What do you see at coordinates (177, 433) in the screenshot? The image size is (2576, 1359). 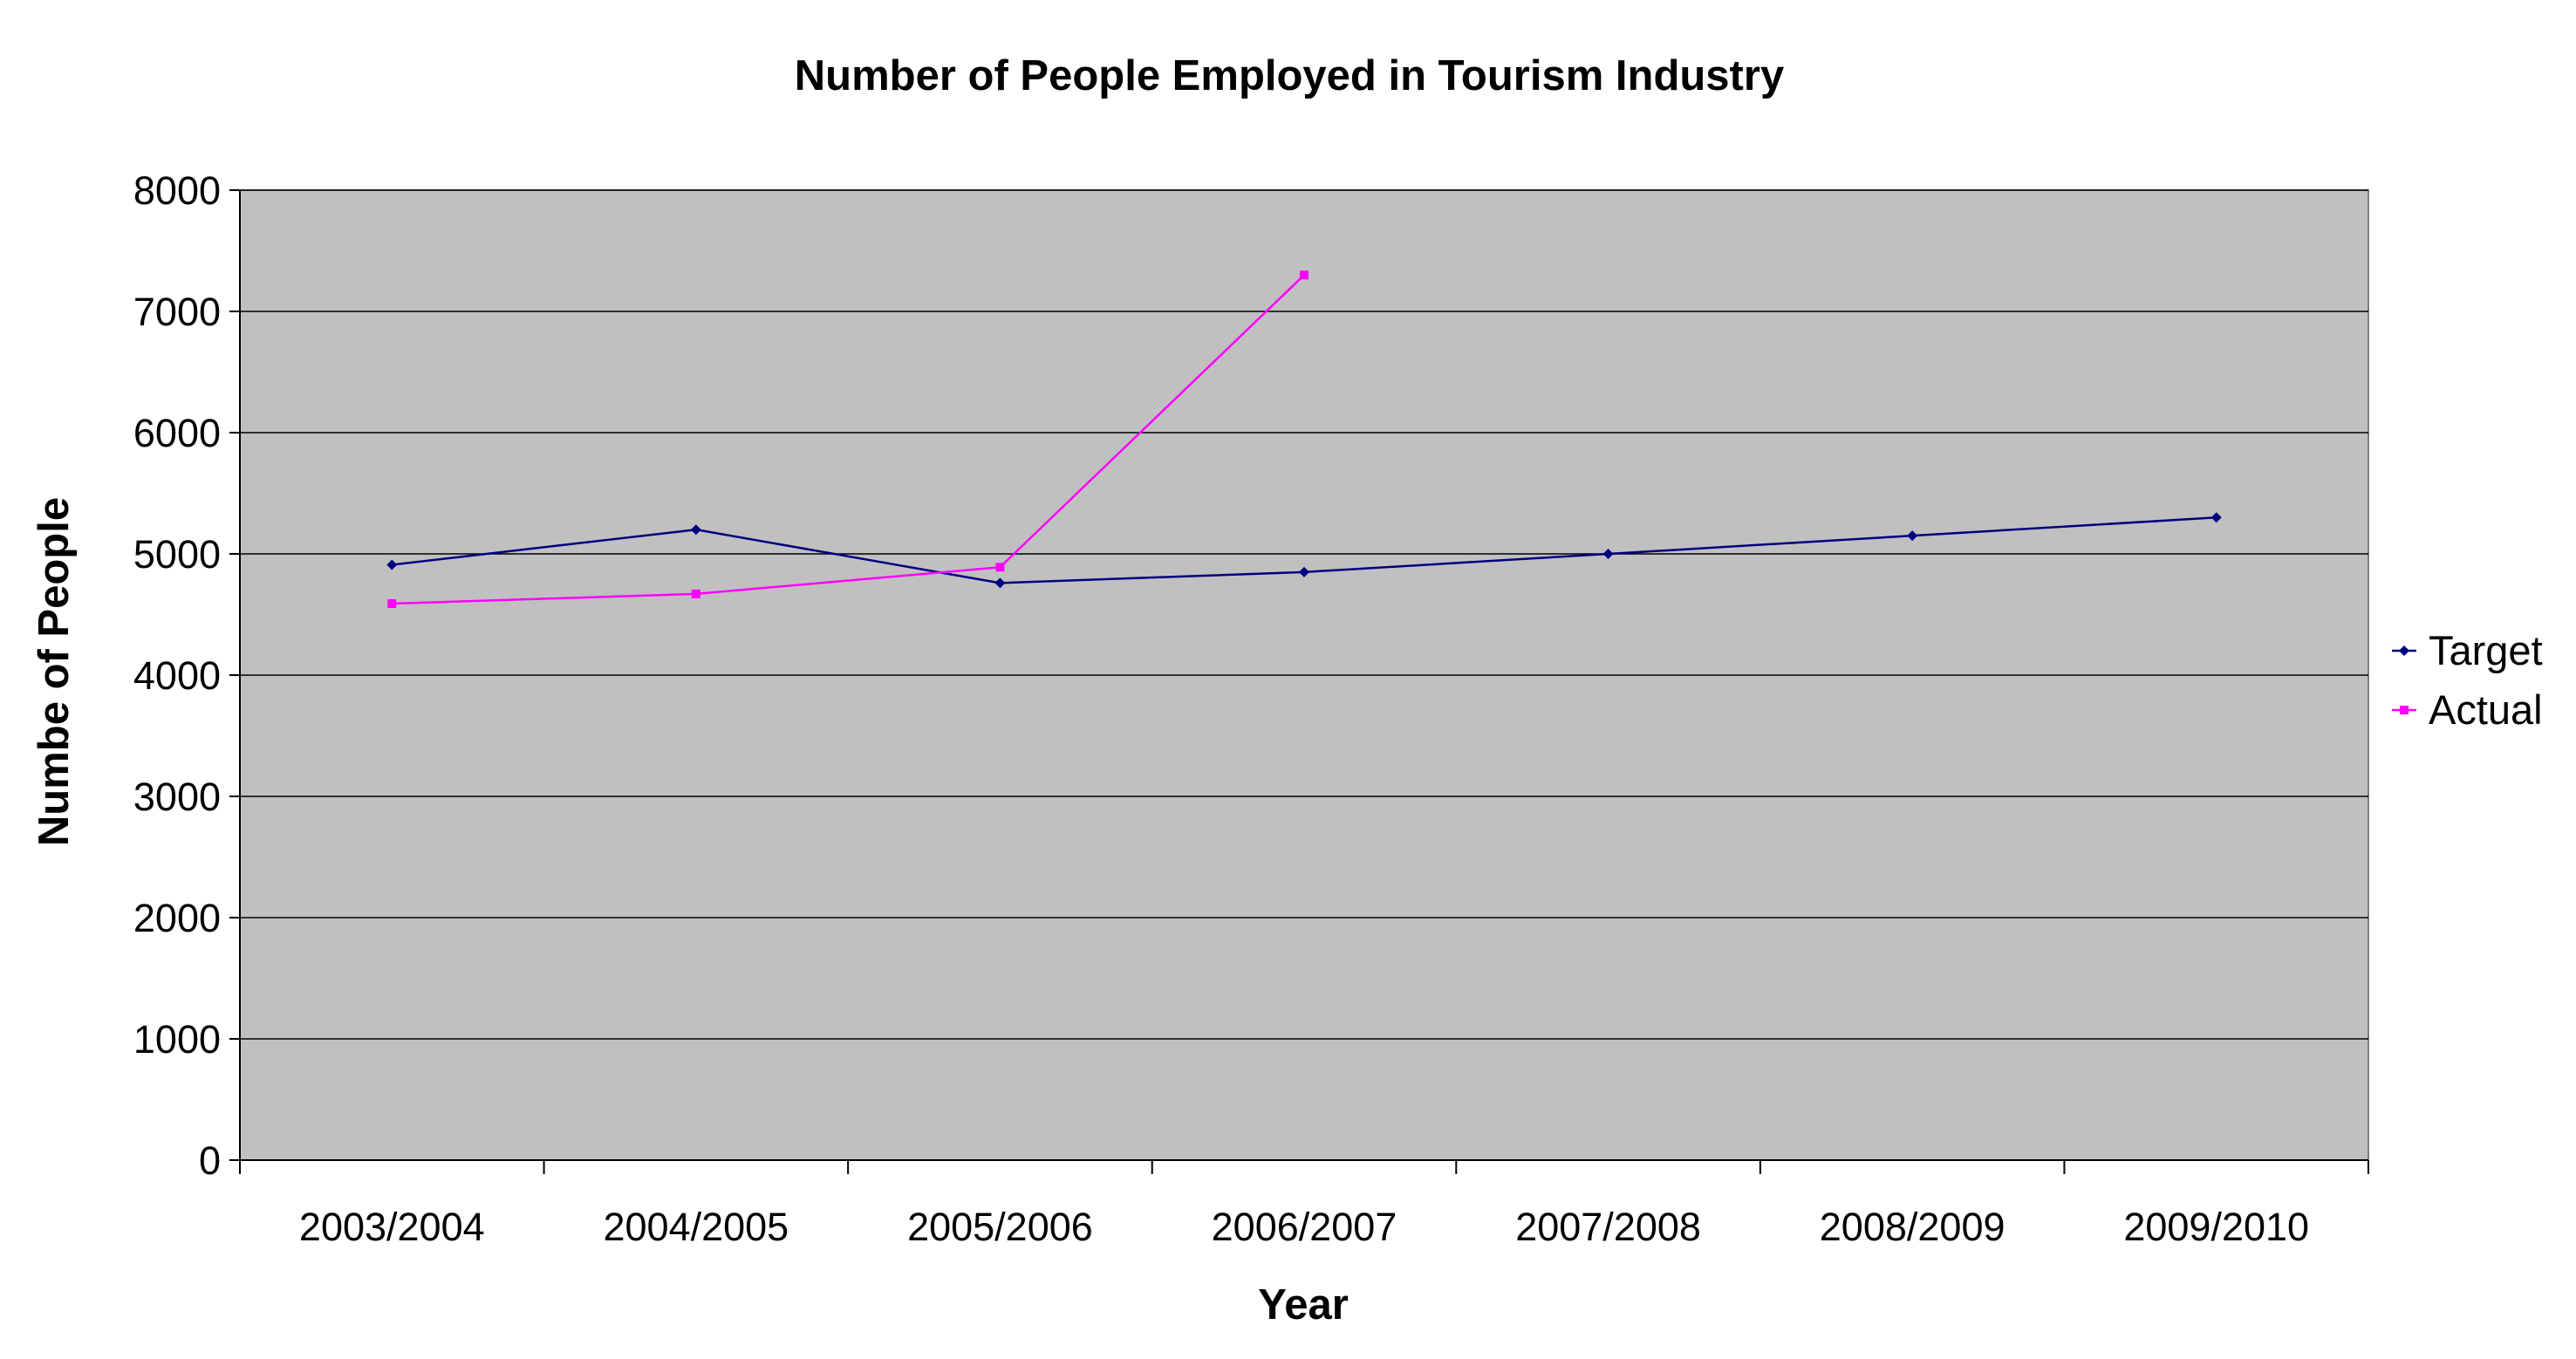 I see `y-tick-label: 6000` at bounding box center [177, 433].